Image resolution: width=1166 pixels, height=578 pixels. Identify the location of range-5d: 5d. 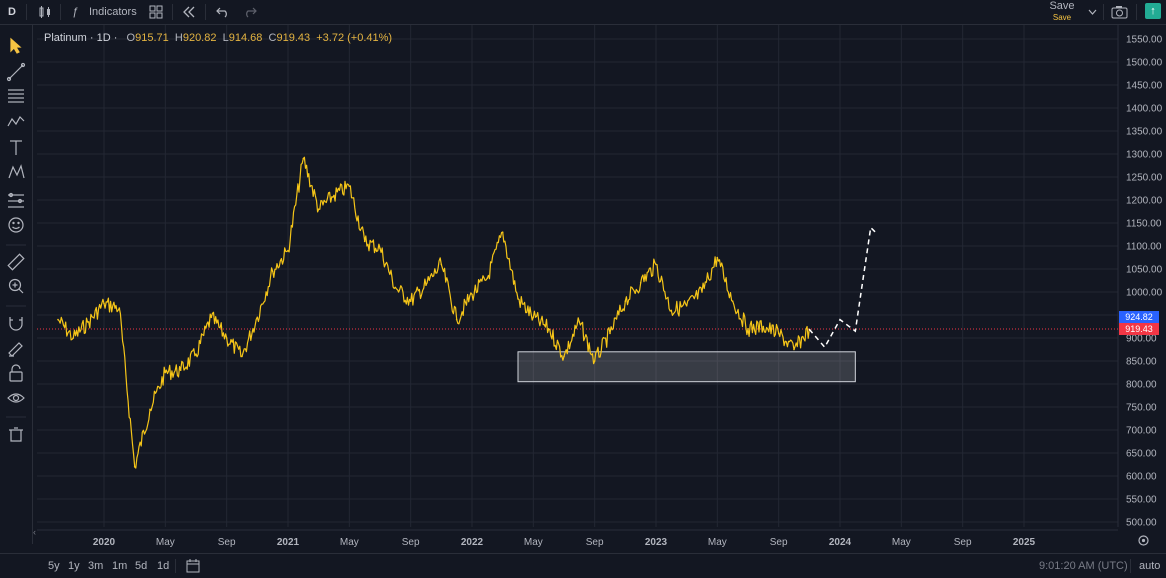
(141, 566).